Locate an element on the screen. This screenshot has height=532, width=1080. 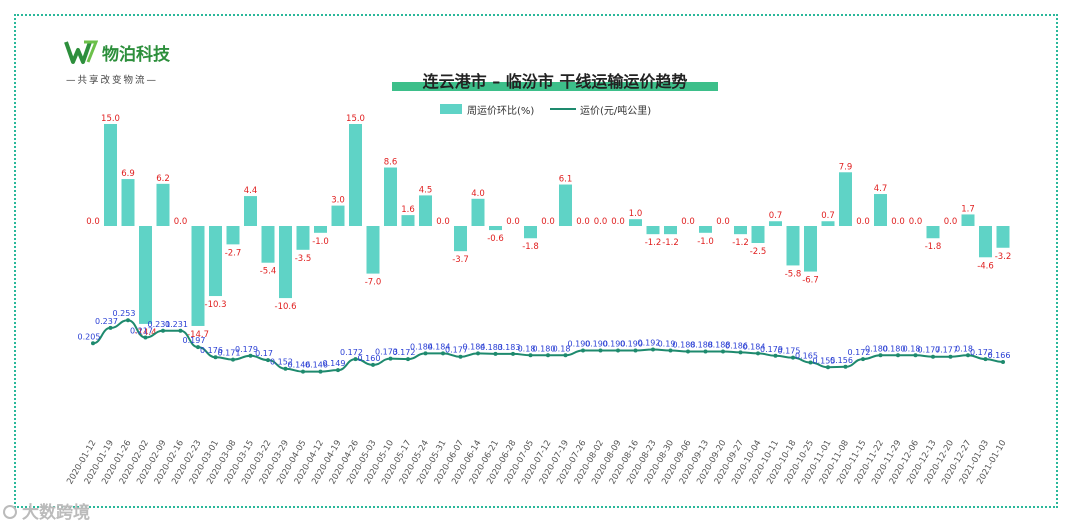
price-value-label: 0.149 is located at coordinates (334, 363).